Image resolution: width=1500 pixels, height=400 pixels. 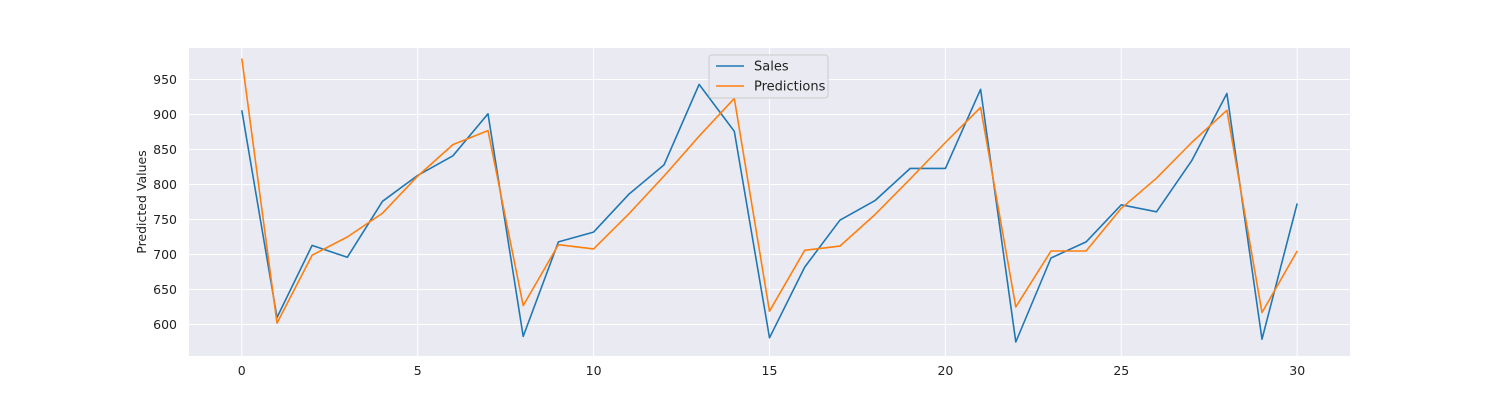 I want to click on y-tick-label: 750, so click(x=165, y=219).